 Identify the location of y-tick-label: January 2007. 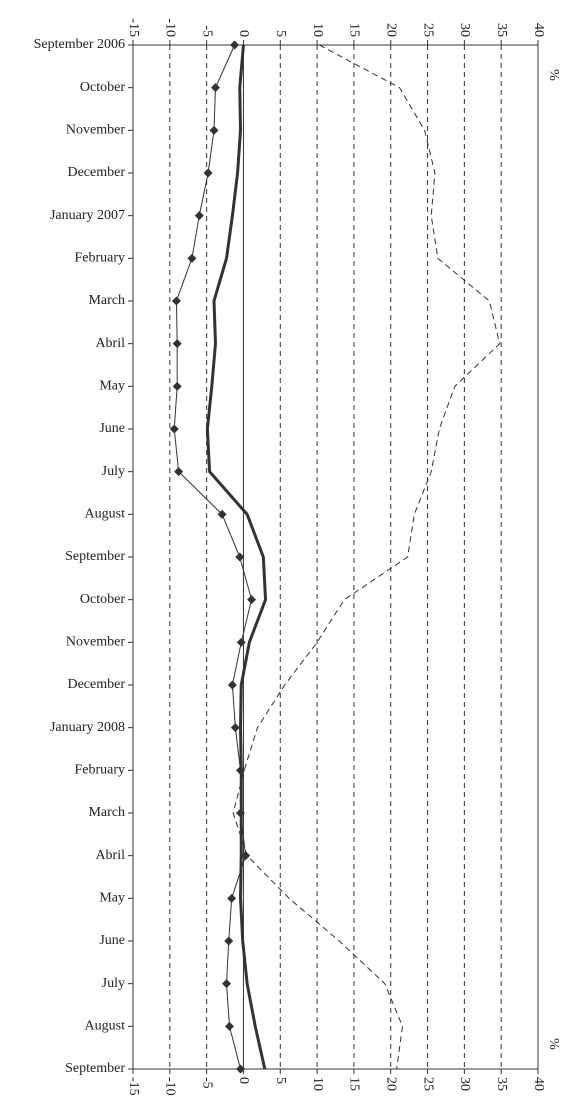
(87, 215).